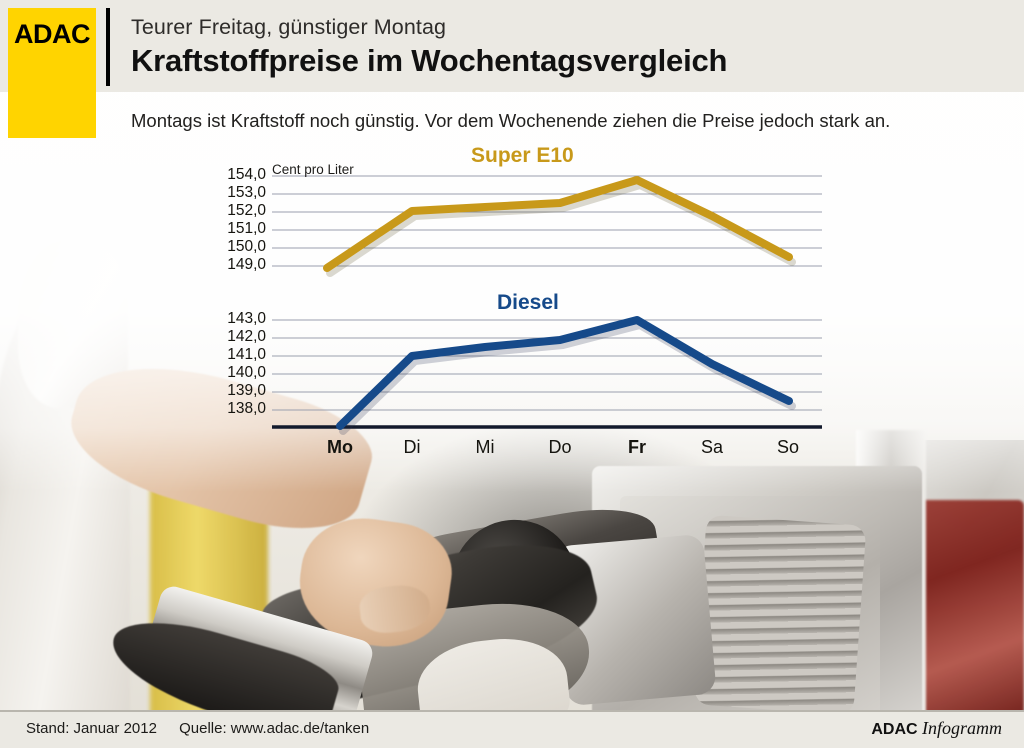 The width and height of the screenshot is (1024, 748). I want to click on header-kicker: Teurer Freitag, günstiger Montag, so click(289, 27).